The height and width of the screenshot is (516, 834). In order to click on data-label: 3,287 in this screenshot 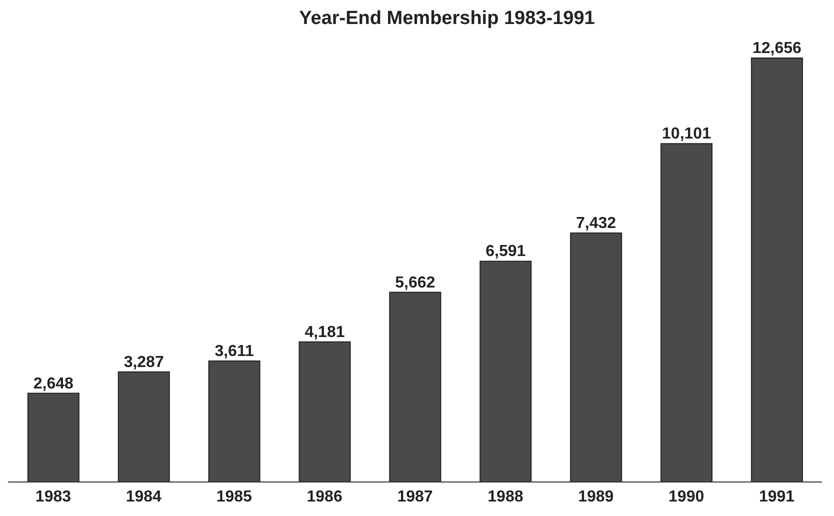, I will do `click(144, 362)`.